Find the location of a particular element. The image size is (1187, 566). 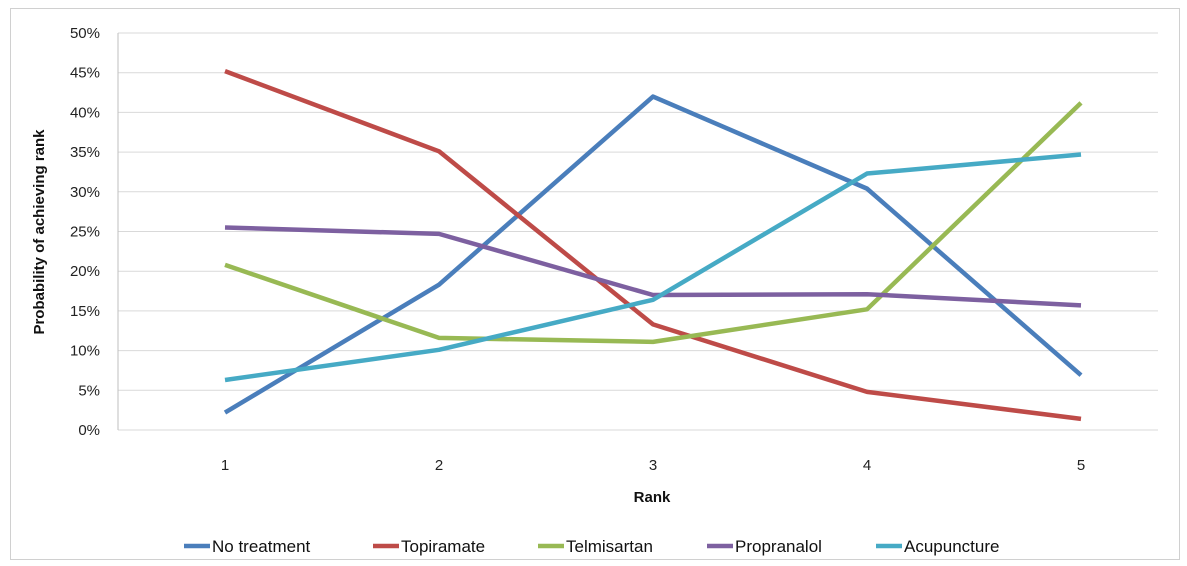

y-tick-label: 45% is located at coordinates (85, 73).